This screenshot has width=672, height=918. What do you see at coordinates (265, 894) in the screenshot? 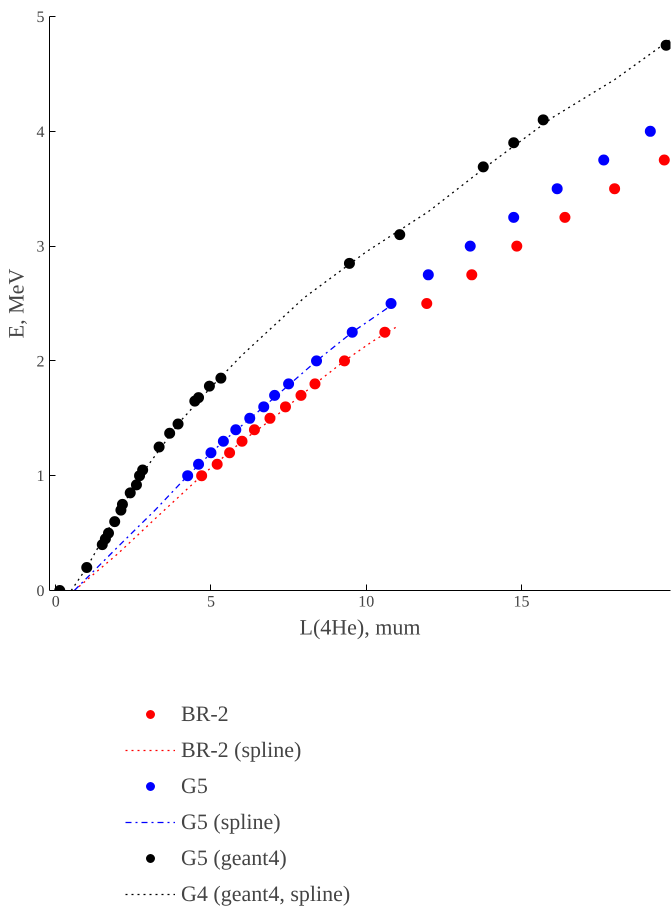
I see `legend-label: G4 (geant4, spline)` at bounding box center [265, 894].